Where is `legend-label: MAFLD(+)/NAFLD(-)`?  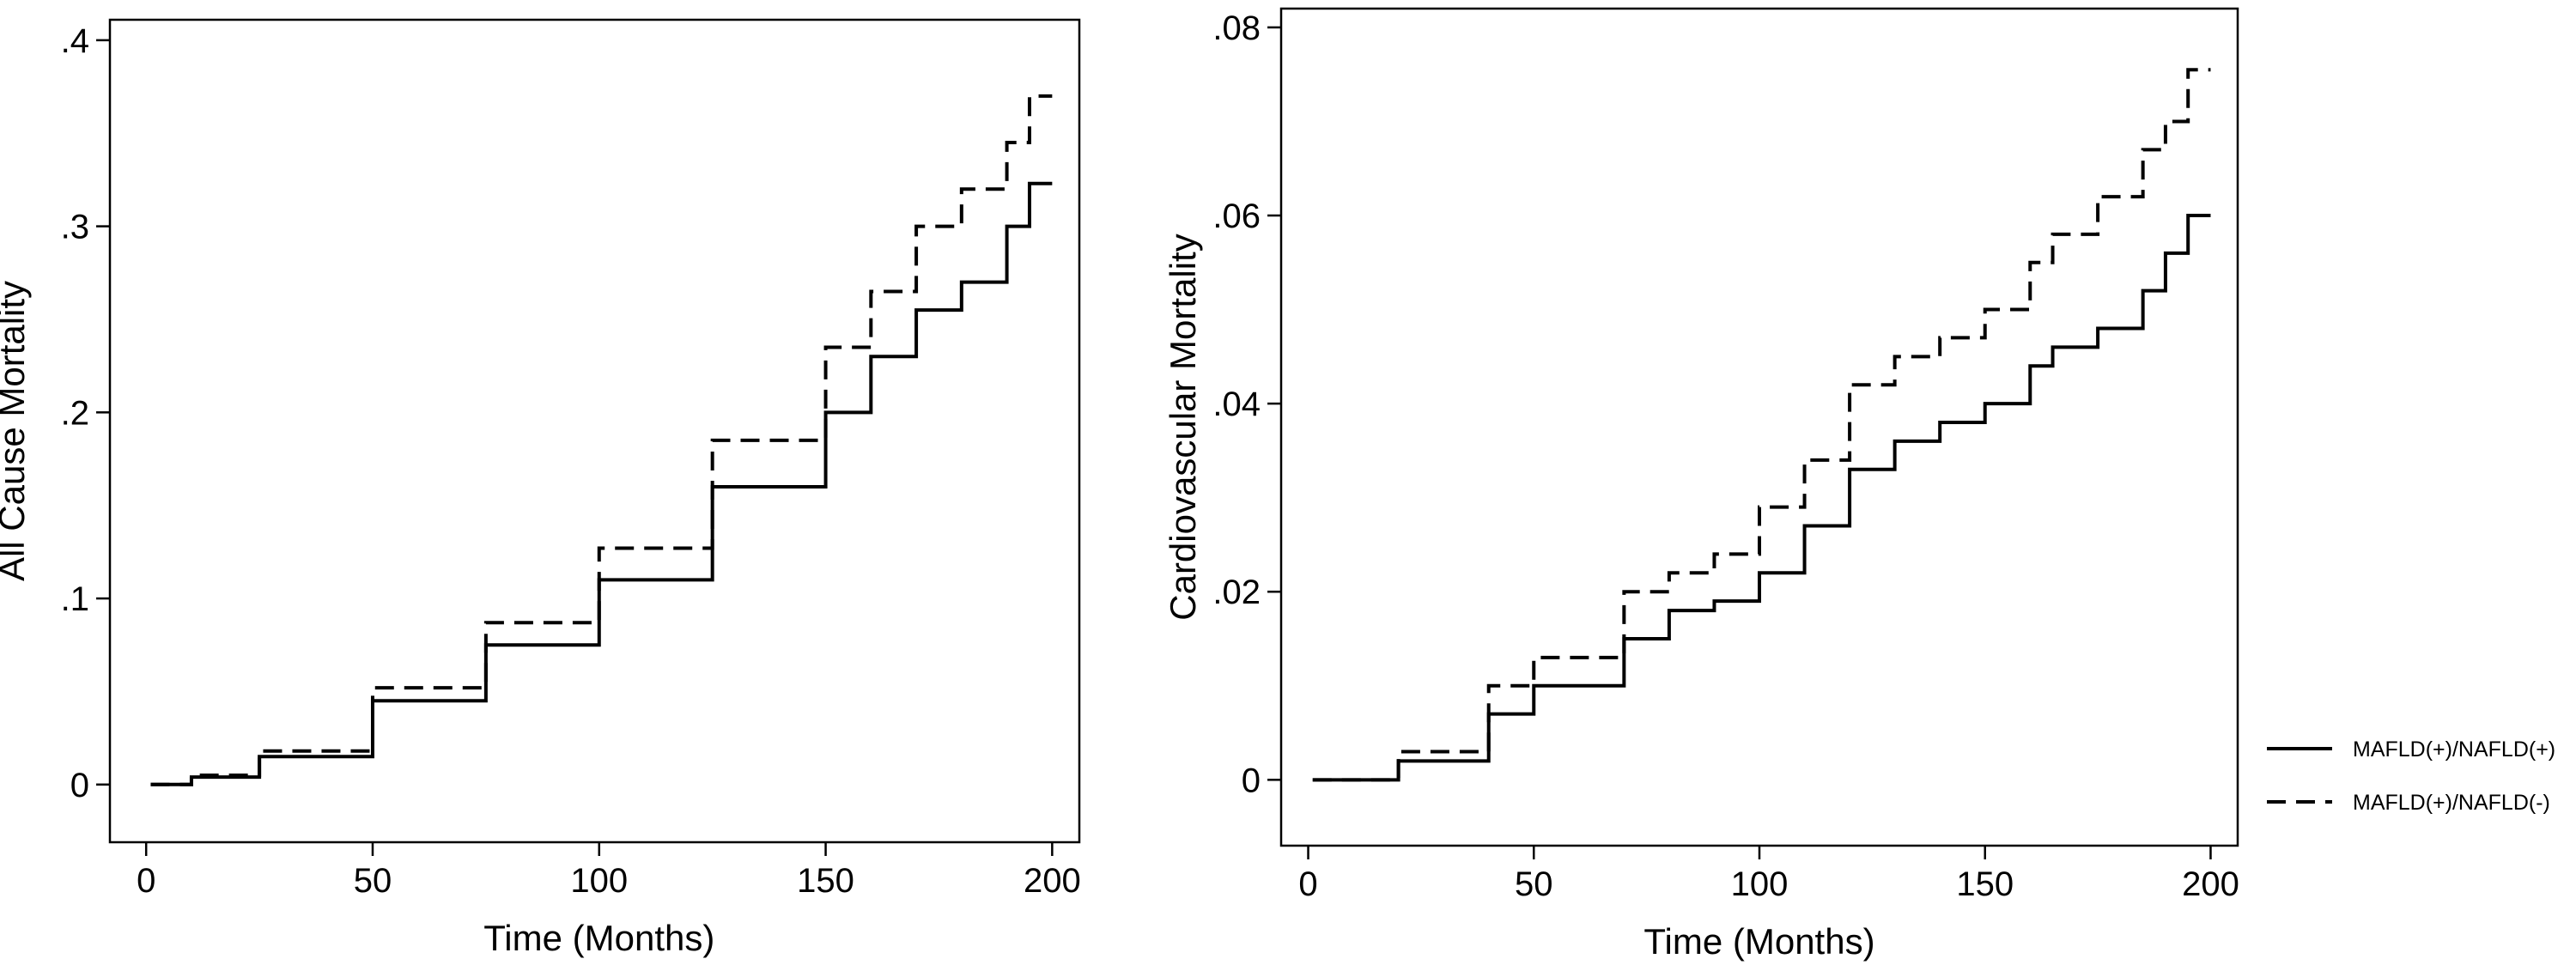
legend-label: MAFLD(+)/NAFLD(-) is located at coordinates (2451, 803).